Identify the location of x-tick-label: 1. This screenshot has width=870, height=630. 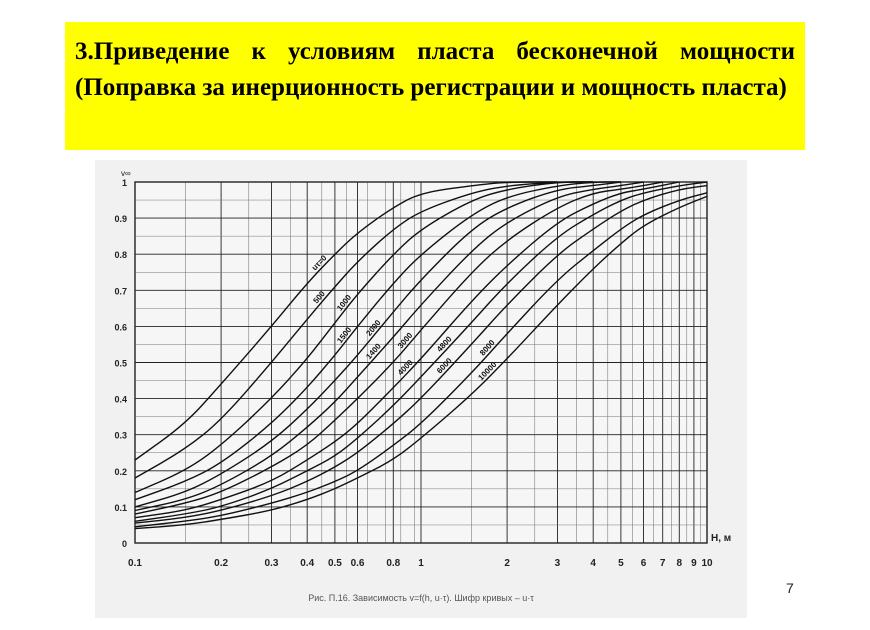
(421, 563).